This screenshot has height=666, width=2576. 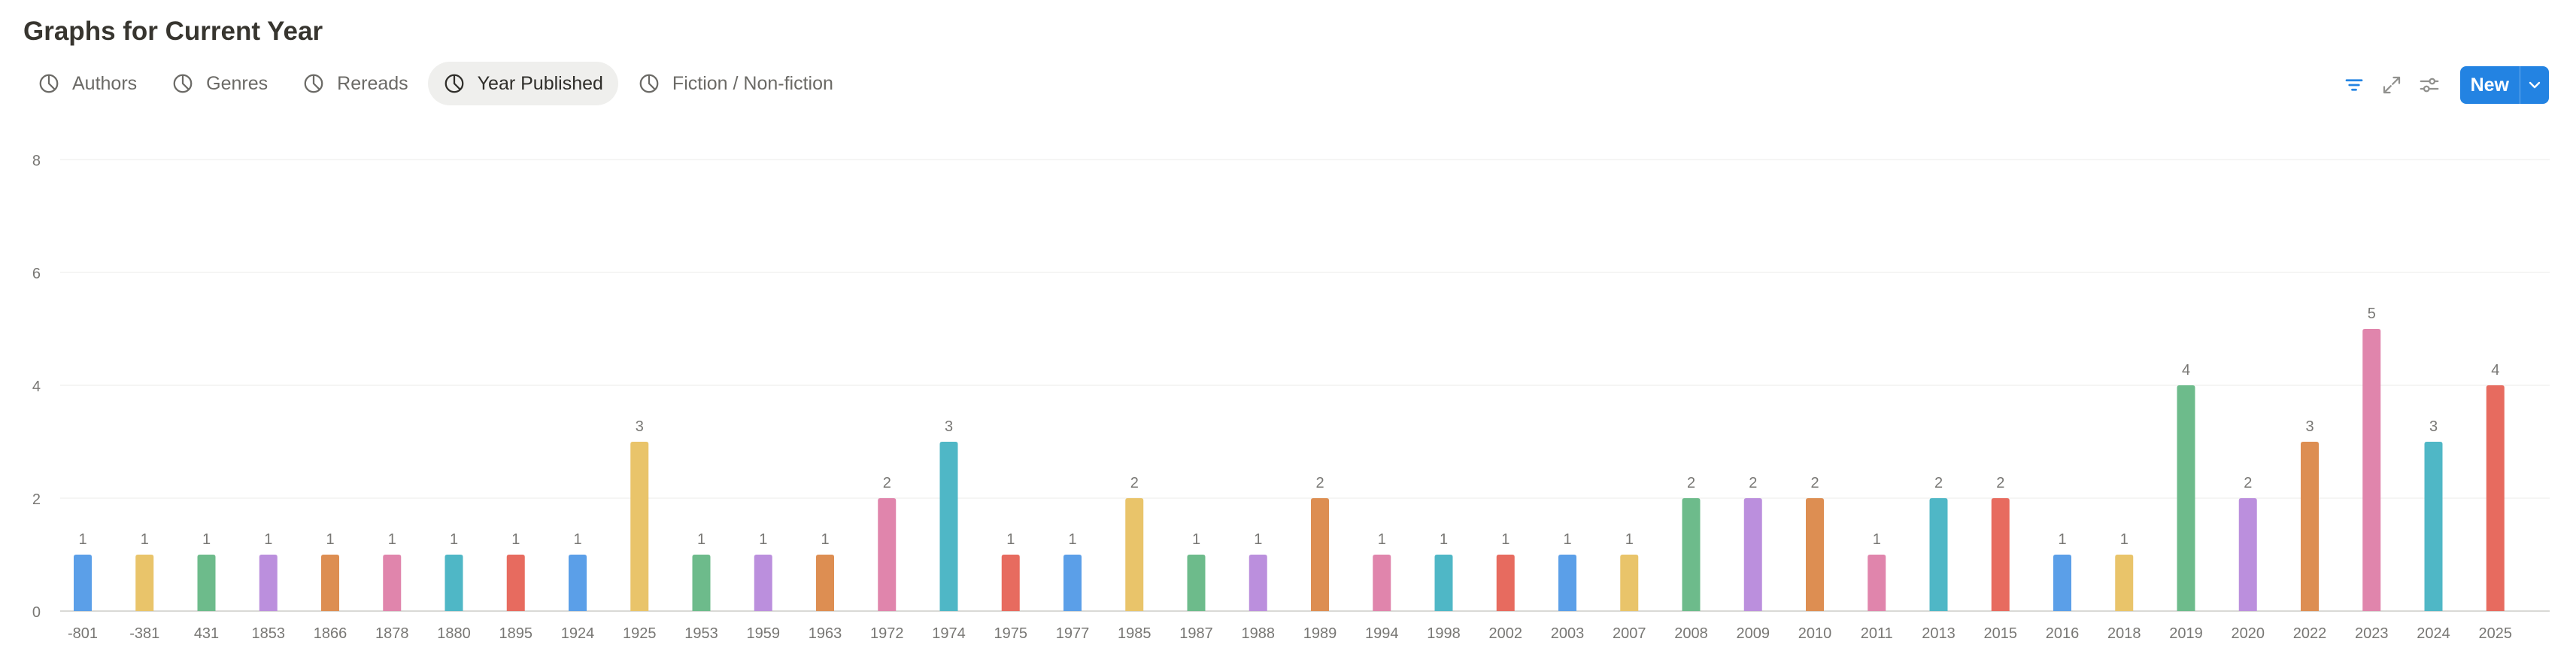 I want to click on y-tick-label: 2, so click(x=36, y=499).